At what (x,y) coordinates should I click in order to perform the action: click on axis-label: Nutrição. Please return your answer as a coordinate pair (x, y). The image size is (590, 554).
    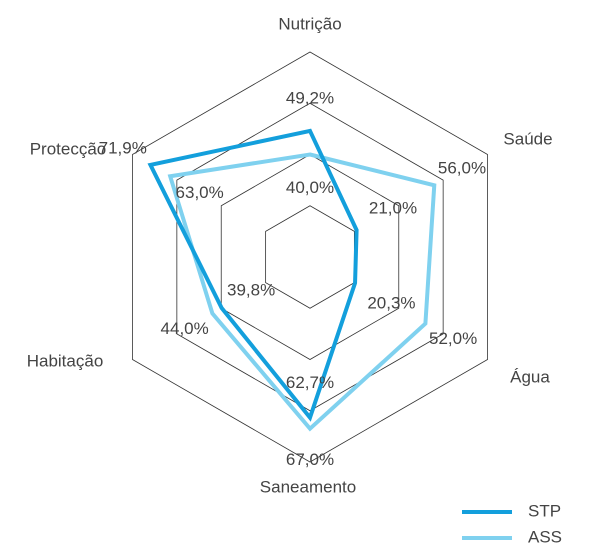
    Looking at the image, I should click on (309, 23).